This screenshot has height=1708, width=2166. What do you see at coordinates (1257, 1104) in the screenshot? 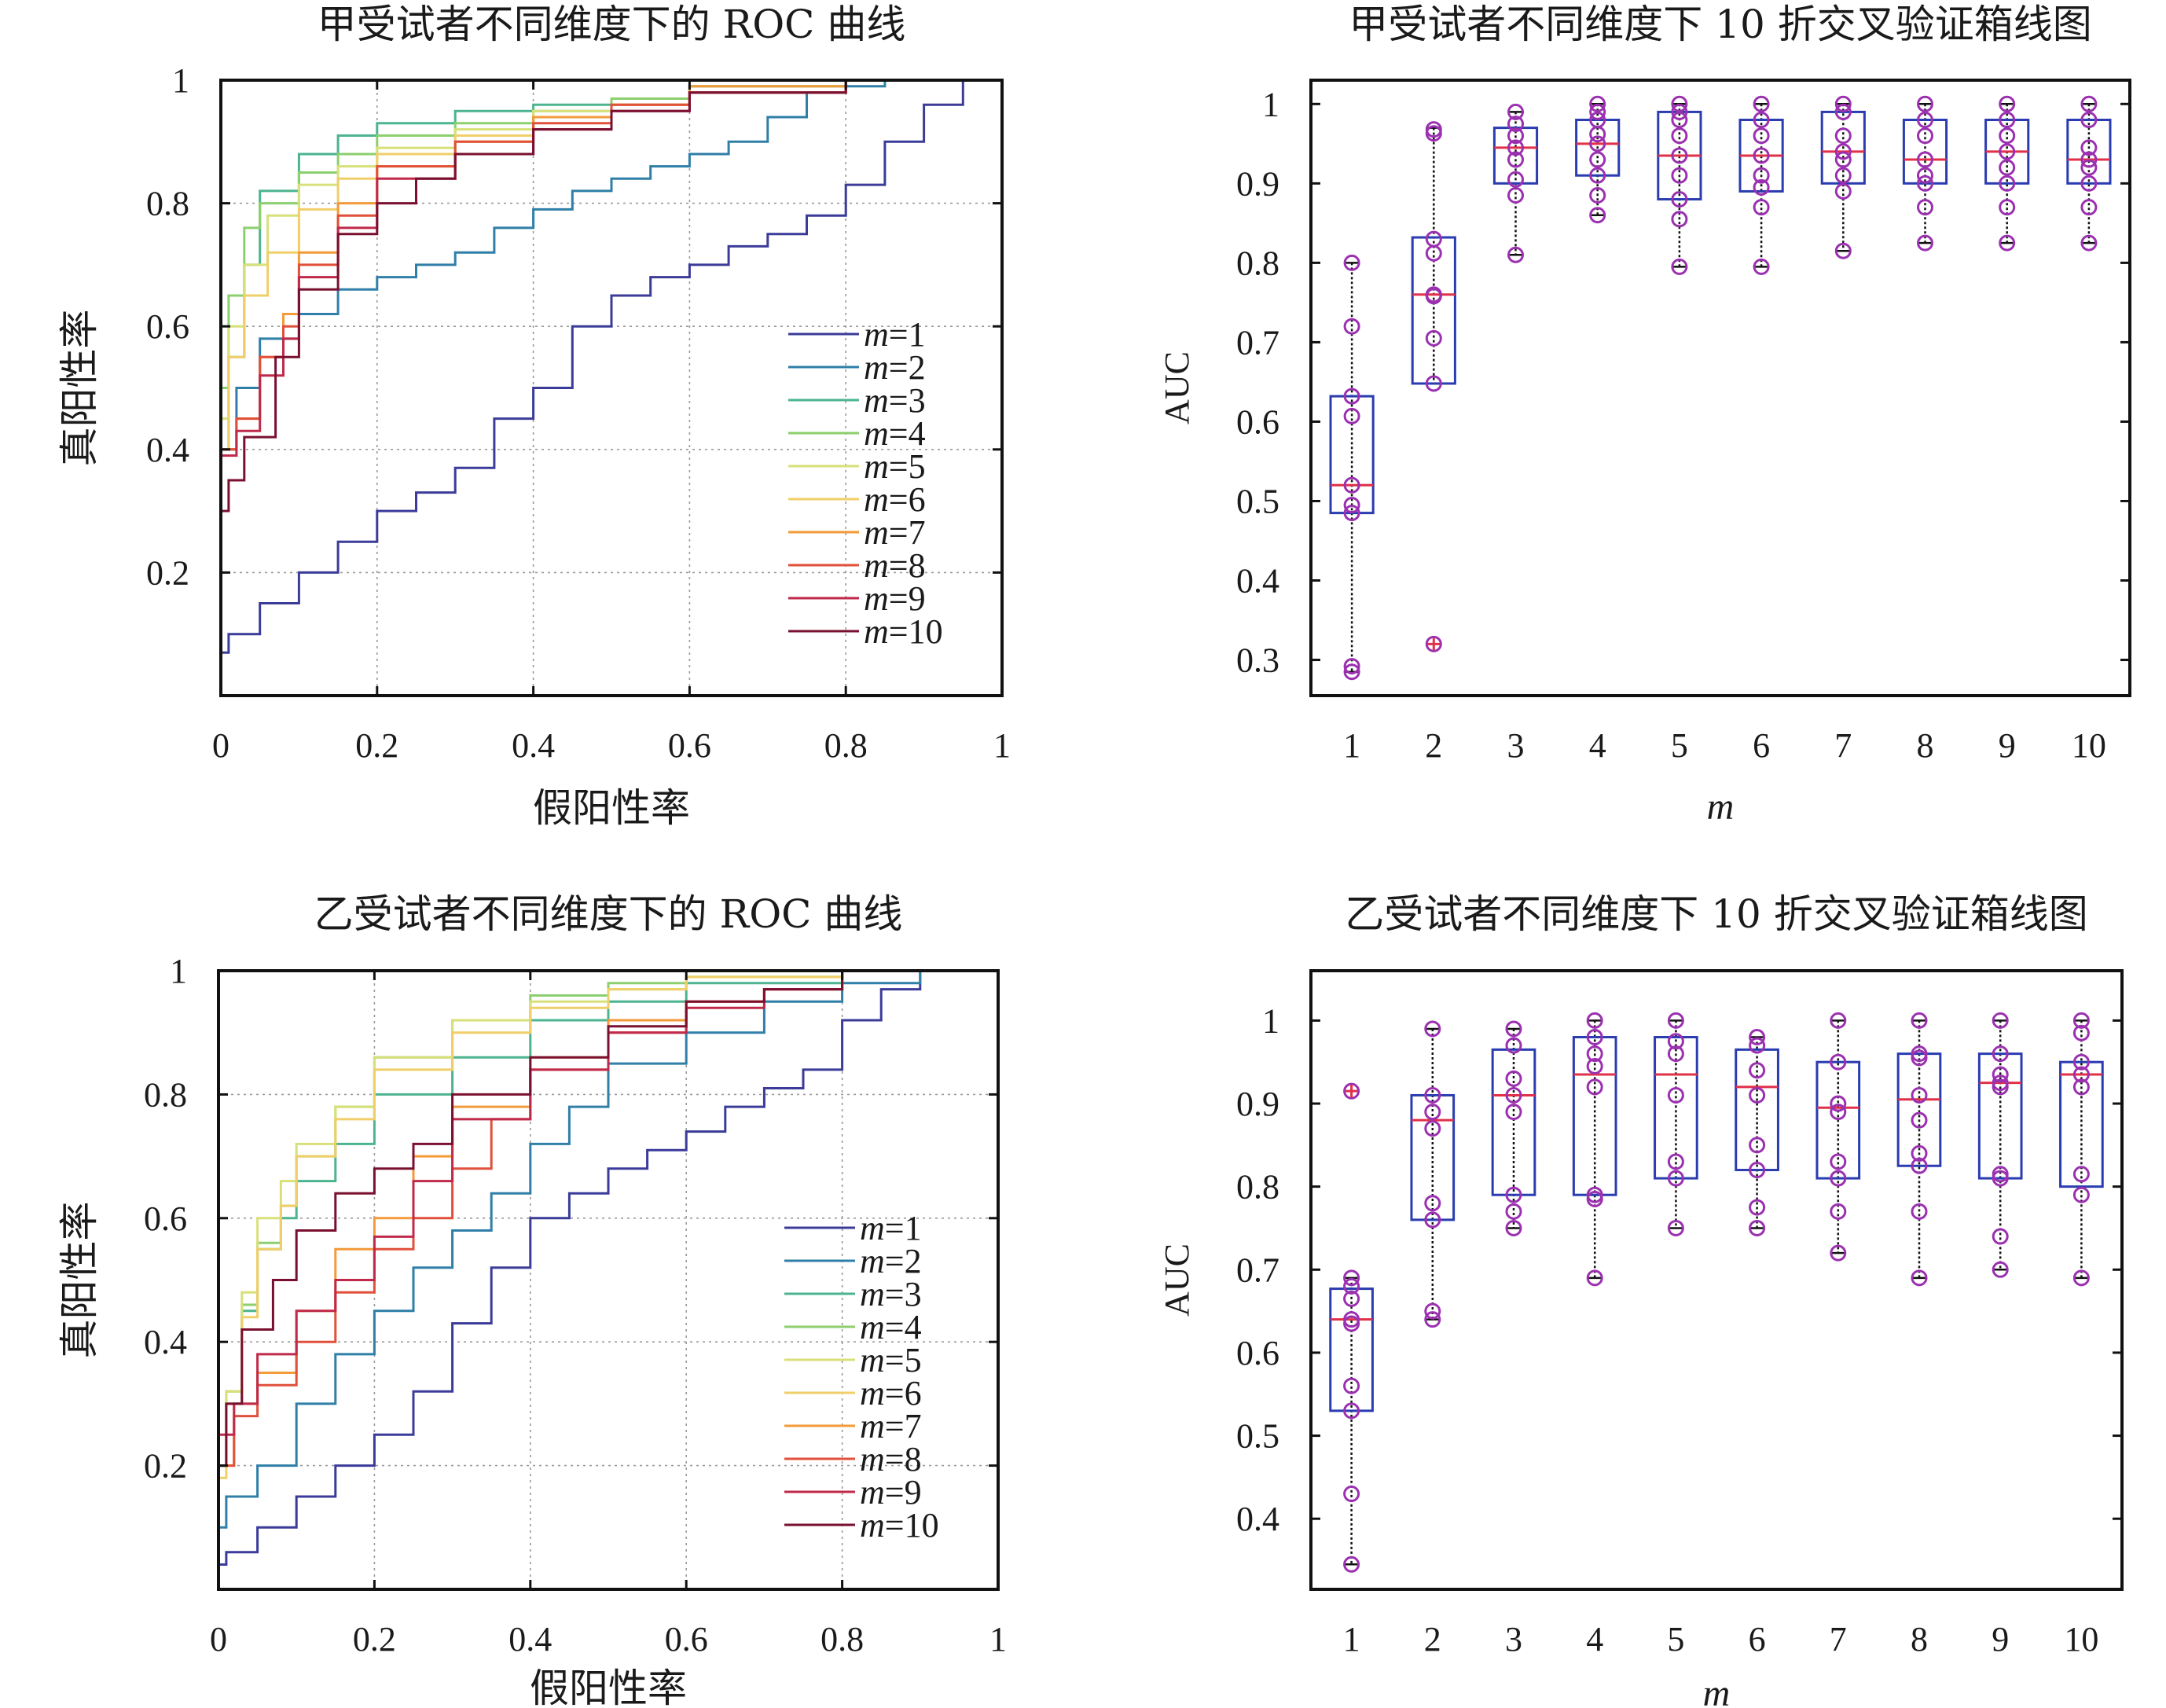
I see `y-tick-label: 0.9` at bounding box center [1257, 1104].